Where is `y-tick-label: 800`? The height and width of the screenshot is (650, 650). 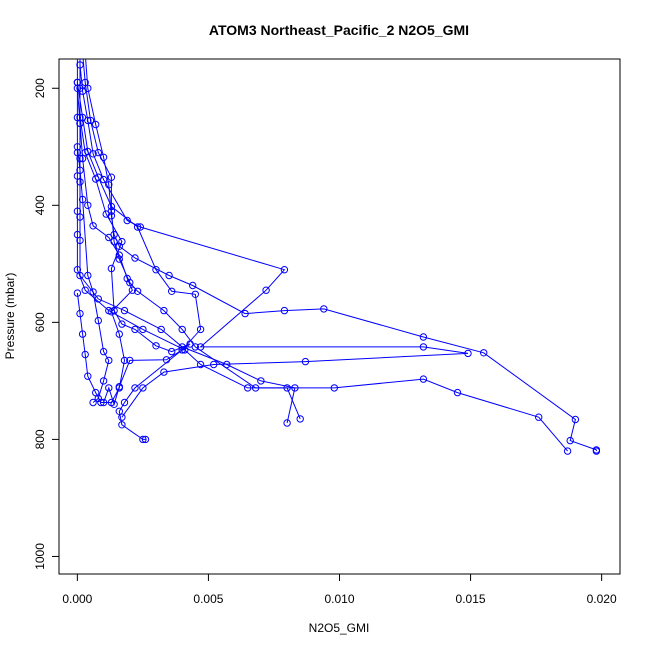 y-tick-label: 800 is located at coordinates (40, 439).